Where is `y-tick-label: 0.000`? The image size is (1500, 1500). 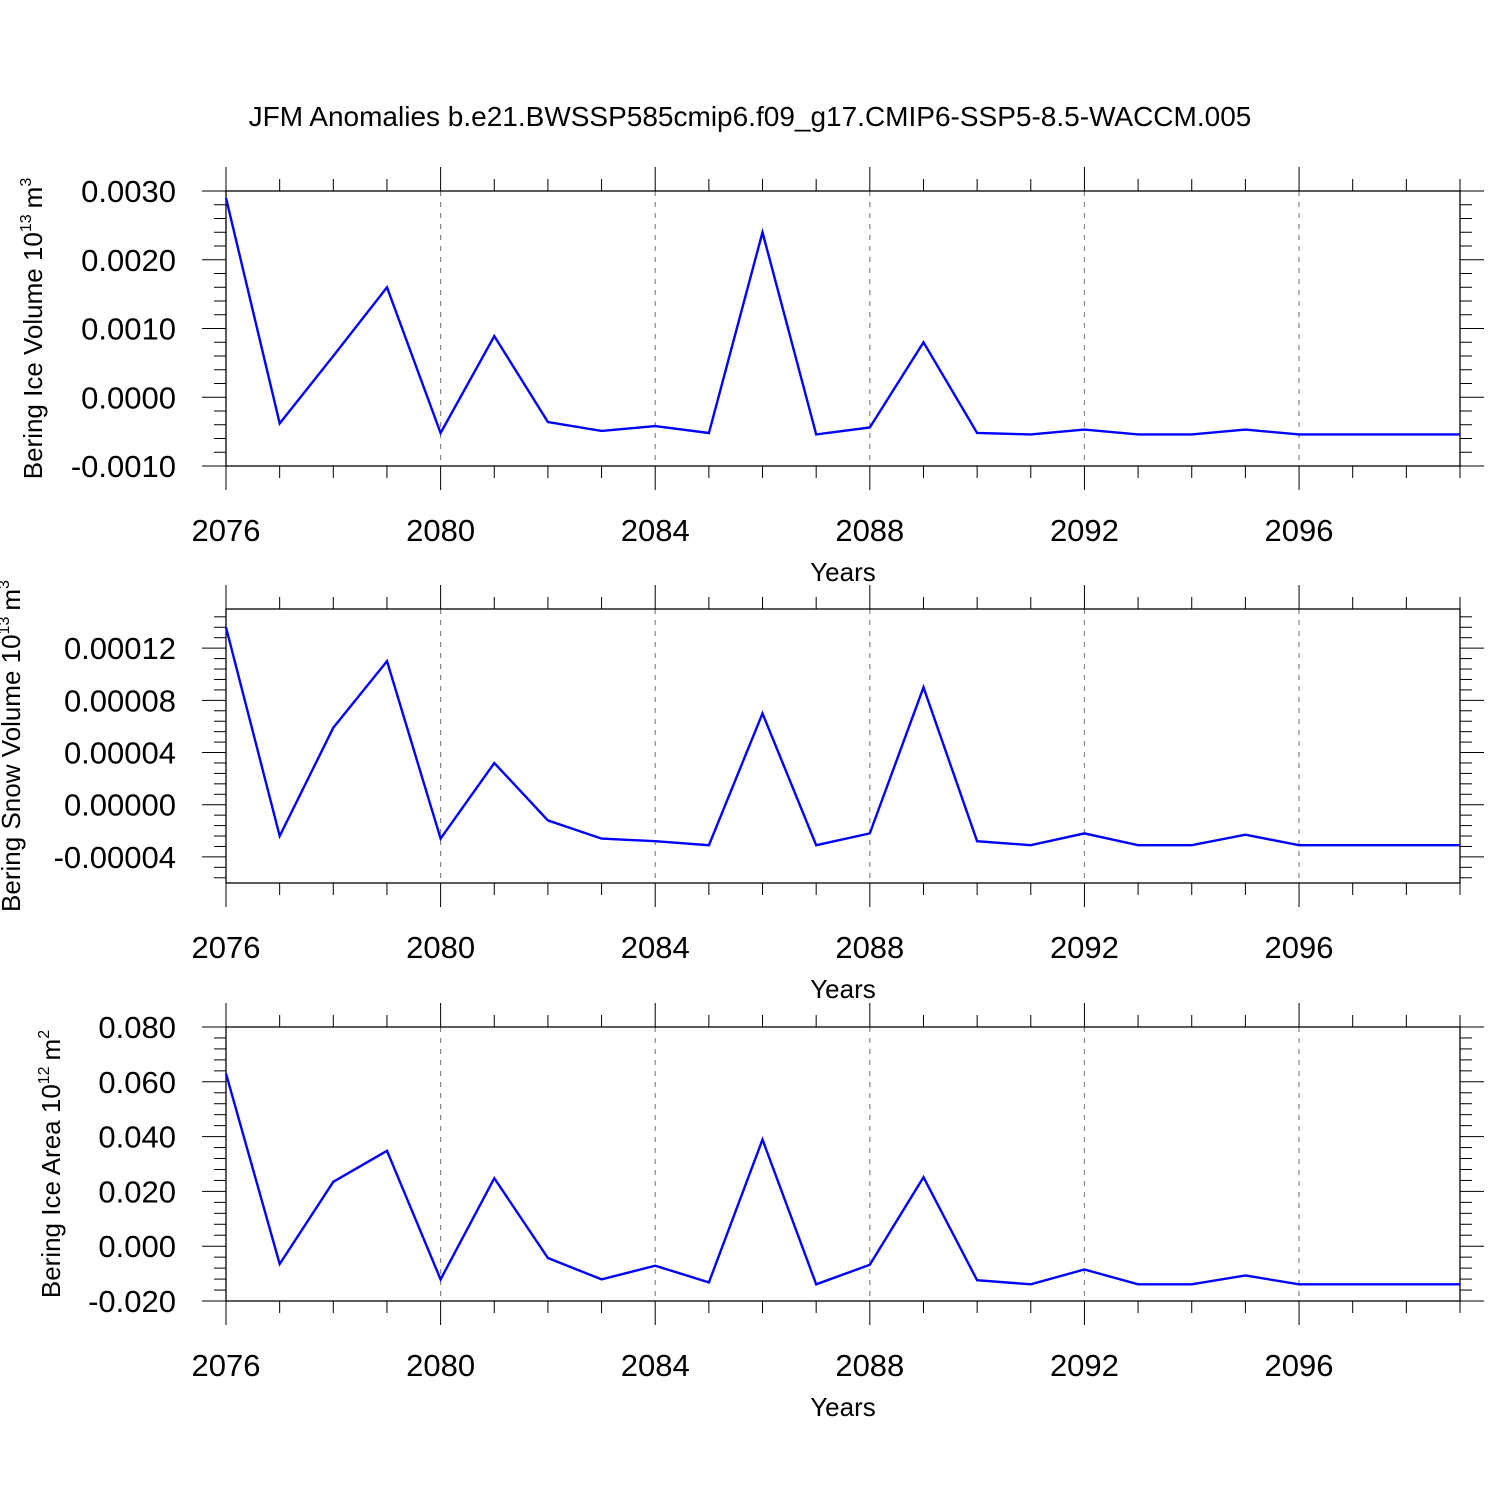
y-tick-label: 0.000 is located at coordinates (137, 1246).